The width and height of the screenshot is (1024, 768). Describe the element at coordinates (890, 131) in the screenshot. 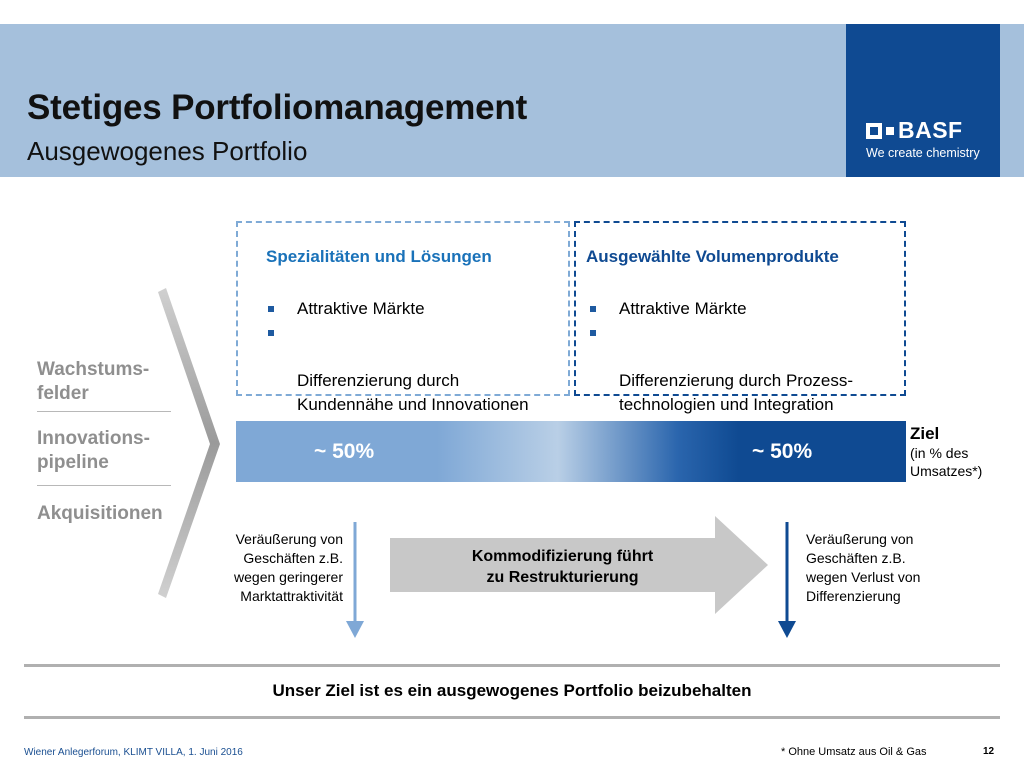

I see `logo-dot-icon` at that location.